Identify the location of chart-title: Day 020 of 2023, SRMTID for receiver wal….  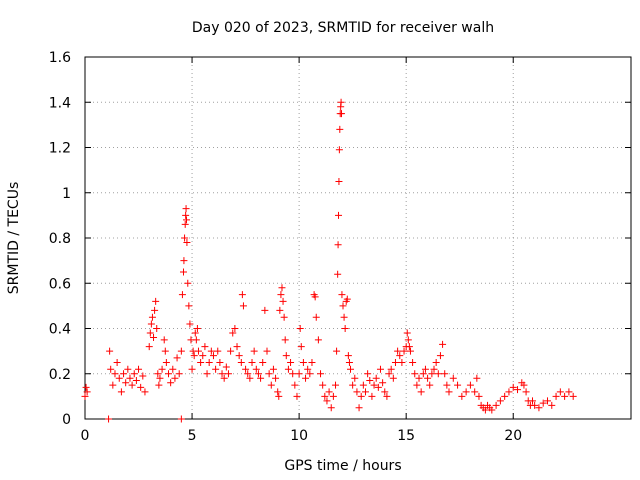
(343, 28).